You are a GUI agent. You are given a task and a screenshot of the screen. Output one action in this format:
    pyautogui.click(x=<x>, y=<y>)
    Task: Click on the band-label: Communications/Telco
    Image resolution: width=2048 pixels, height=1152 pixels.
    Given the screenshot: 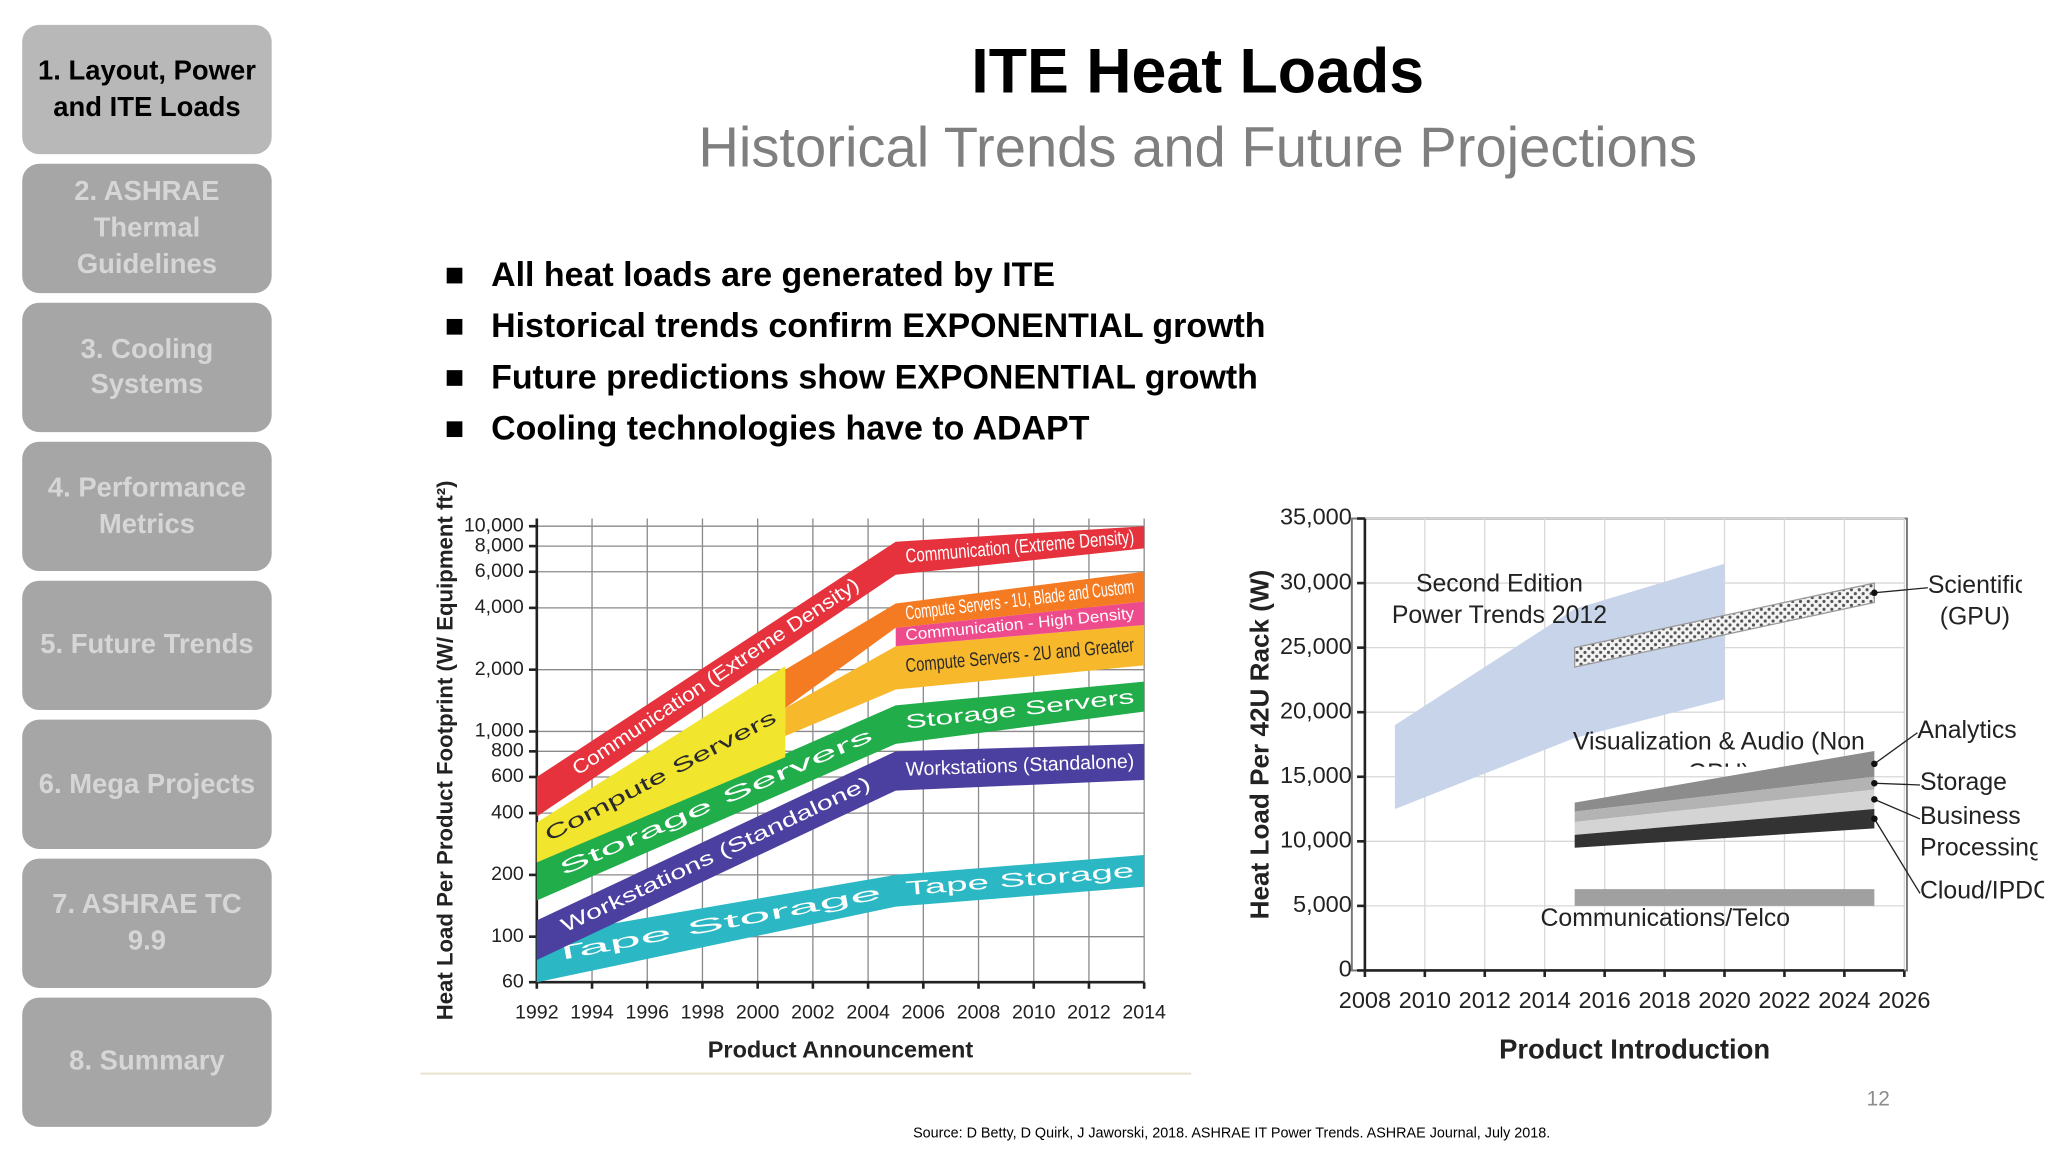 What is the action you would take?
    pyautogui.click(x=1665, y=919)
    